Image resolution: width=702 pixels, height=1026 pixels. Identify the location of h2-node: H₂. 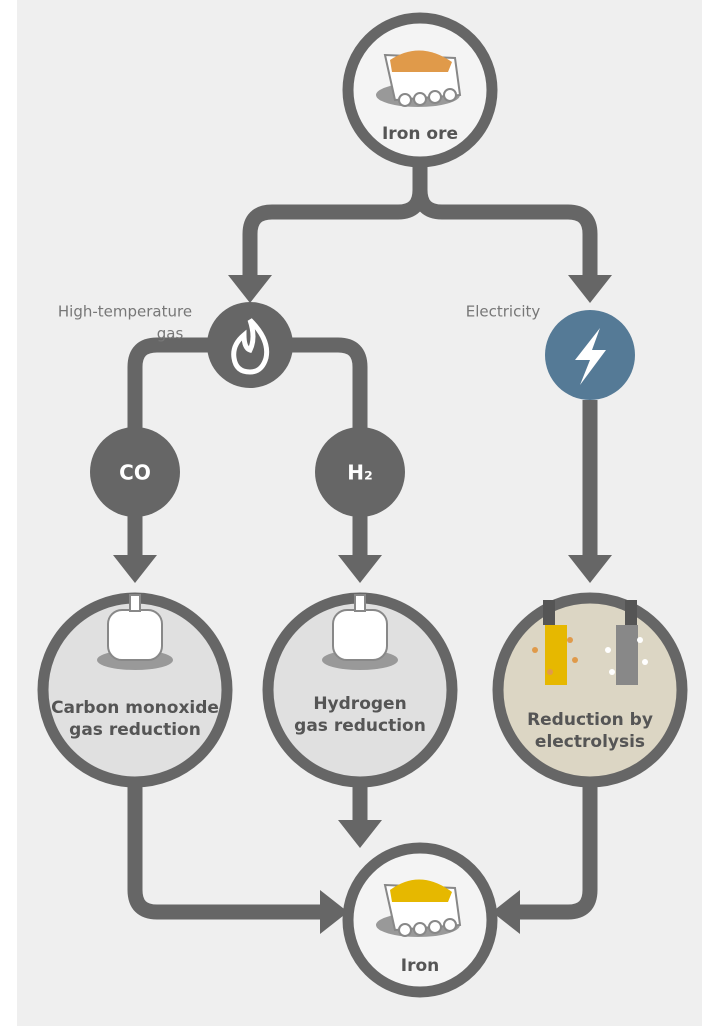
(360, 472).